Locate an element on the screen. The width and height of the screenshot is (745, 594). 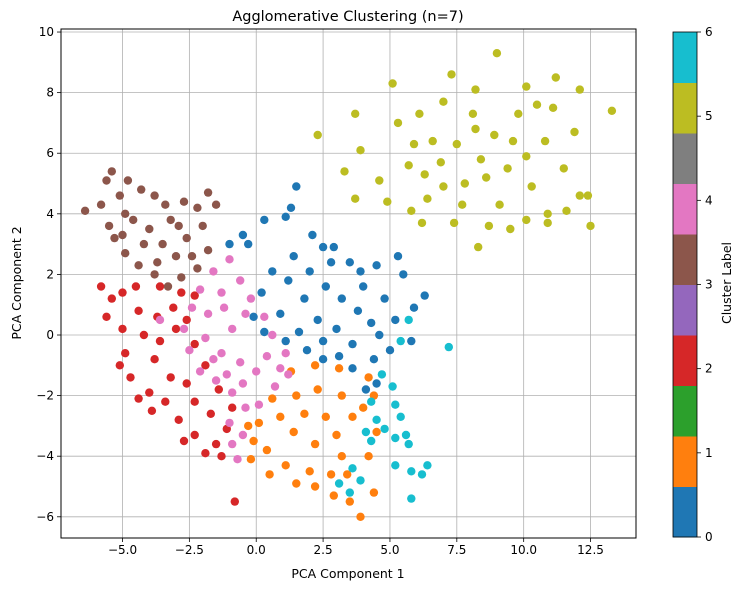
y-tick-label: 10 is located at coordinates (46, 32).